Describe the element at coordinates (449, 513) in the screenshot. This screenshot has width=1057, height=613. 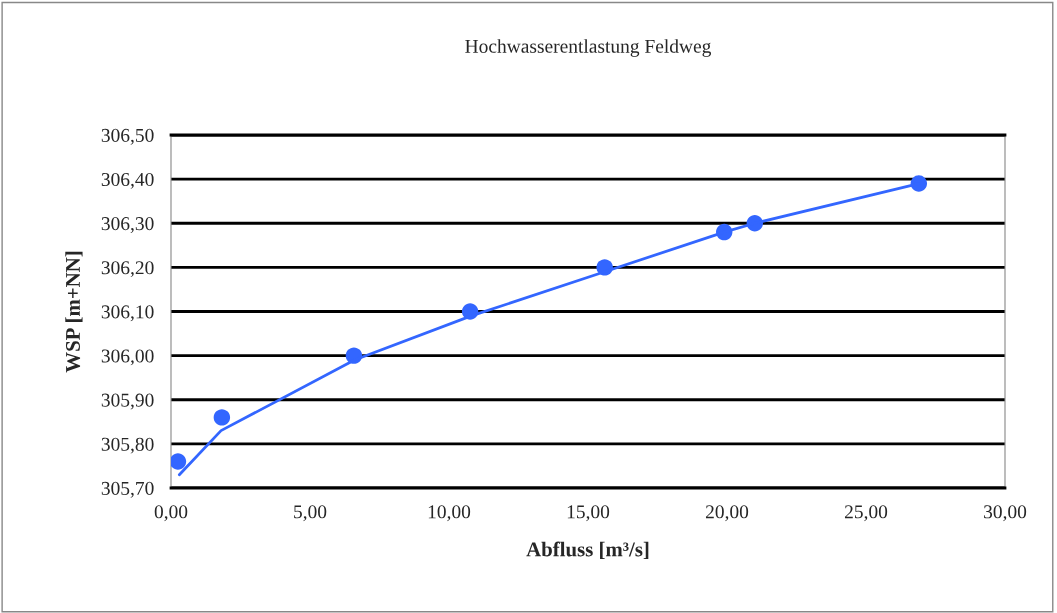
I see `x-tick-label: 10,00` at that location.